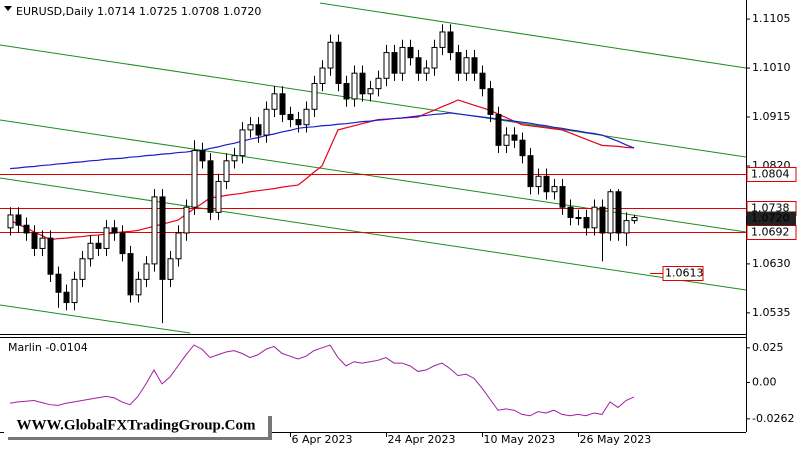 The image size is (804, 452). I want to click on level-label: 1.0738, so click(770, 208).